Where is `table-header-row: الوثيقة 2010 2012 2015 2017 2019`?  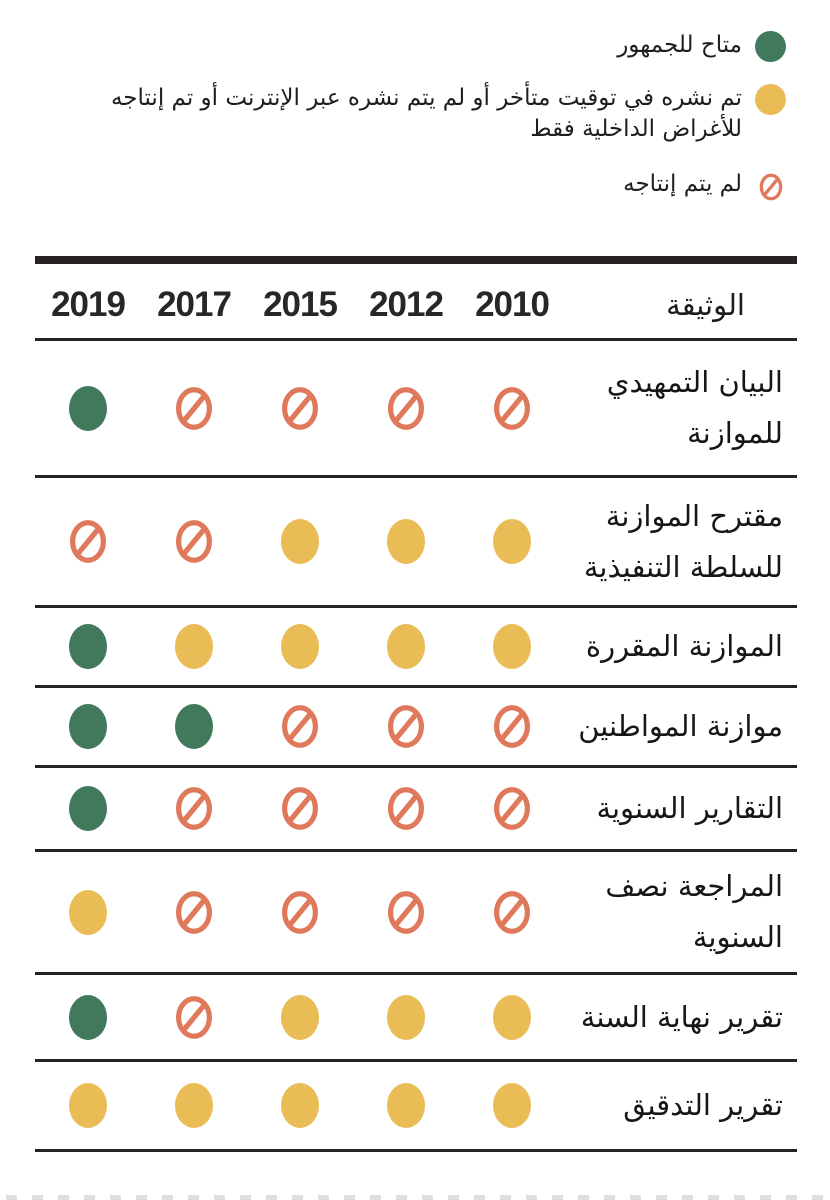
table-header-row: الوثيقة 2010 2012 2015 2017 2019 is located at coordinates (416, 298).